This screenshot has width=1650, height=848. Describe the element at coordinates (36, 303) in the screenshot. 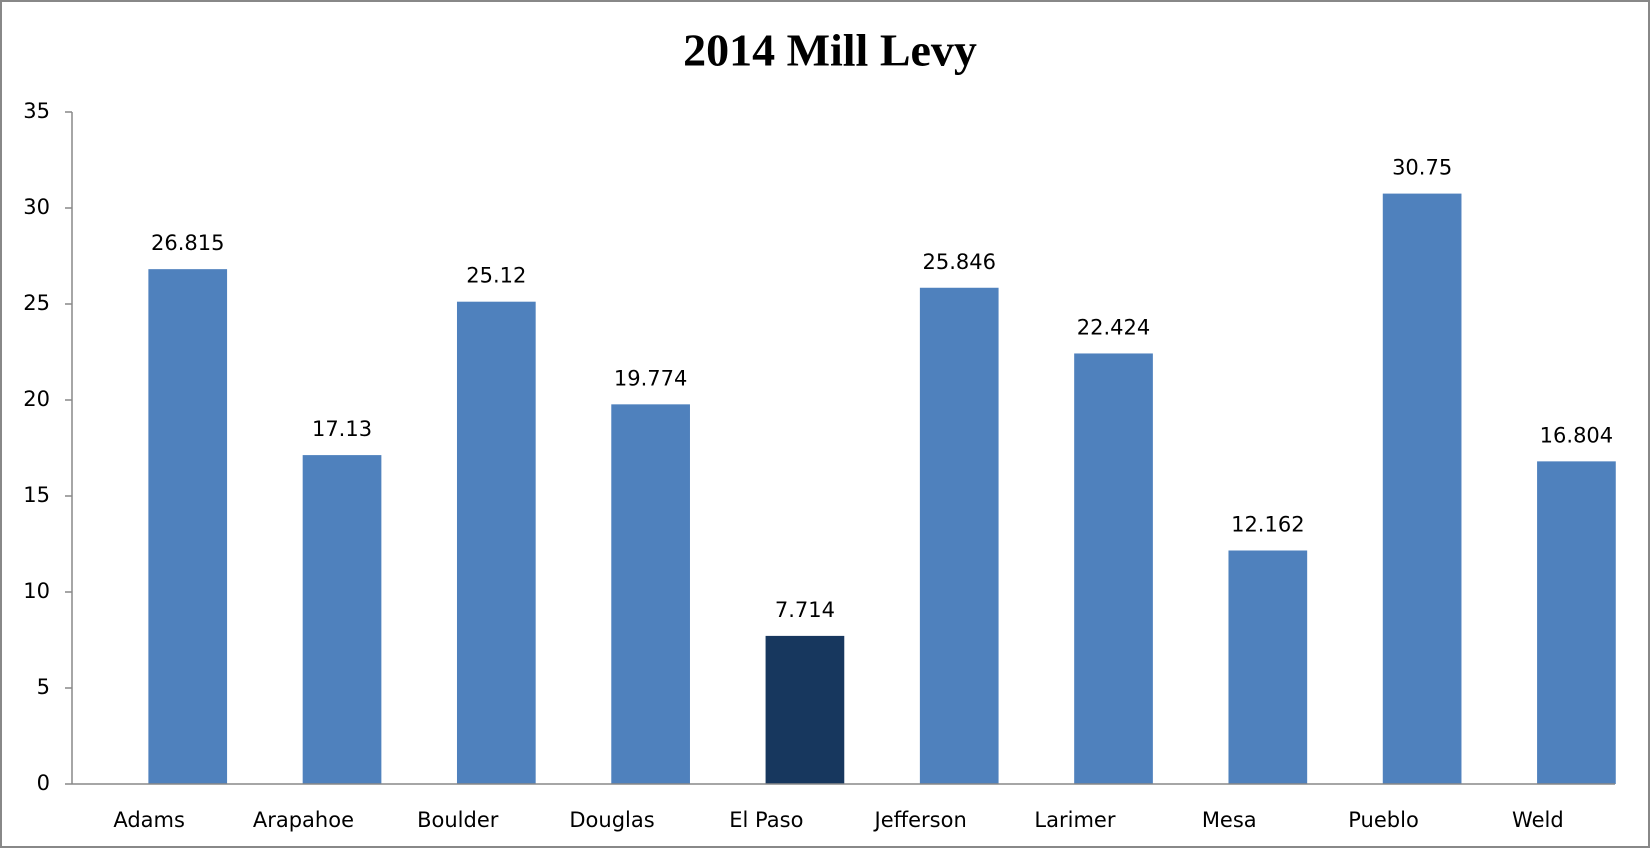

I see `y-tick-label: 25` at that location.